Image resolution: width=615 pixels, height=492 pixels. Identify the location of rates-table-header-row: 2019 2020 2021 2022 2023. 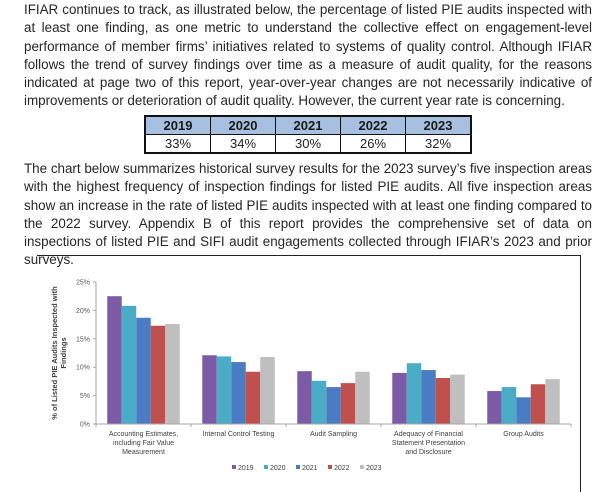
(308, 125).